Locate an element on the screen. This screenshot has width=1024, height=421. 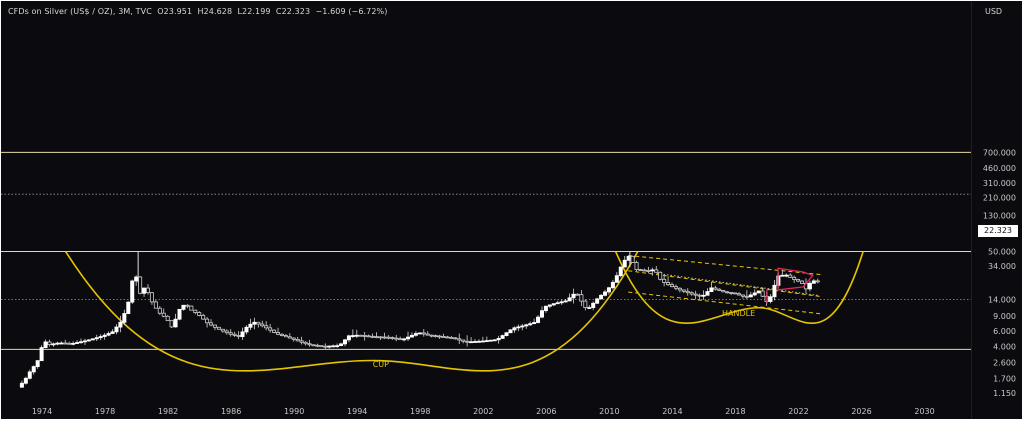
flag-pattern is located at coordinates (795, 279).